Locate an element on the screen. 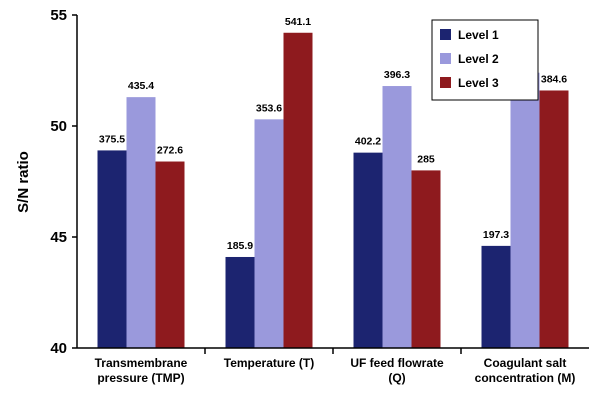 The height and width of the screenshot is (404, 603). y-tick-label: 50 is located at coordinates (58, 126).